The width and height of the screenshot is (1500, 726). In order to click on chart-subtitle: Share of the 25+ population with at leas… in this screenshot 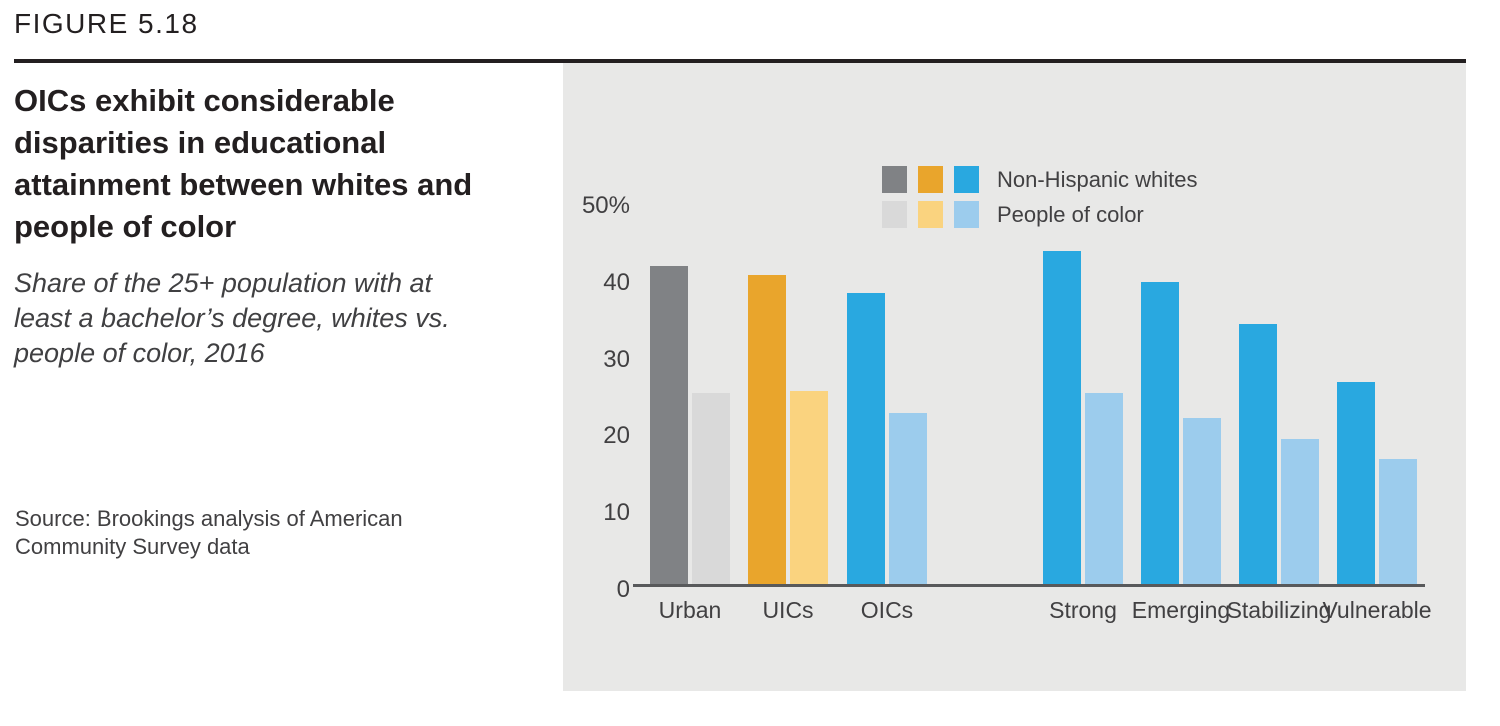, I will do `click(232, 318)`.